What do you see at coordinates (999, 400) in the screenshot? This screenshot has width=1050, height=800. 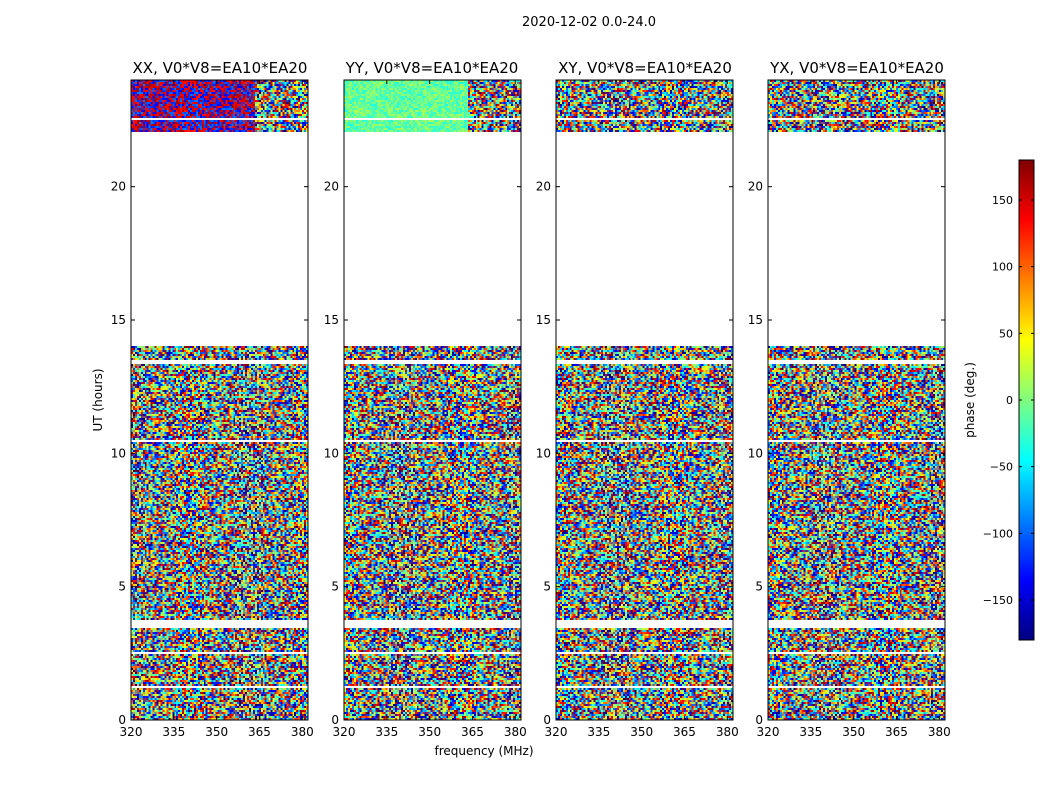 I see `colorbar: phase (deg.) −150 −100 −50 0 50 100 150` at bounding box center [999, 400].